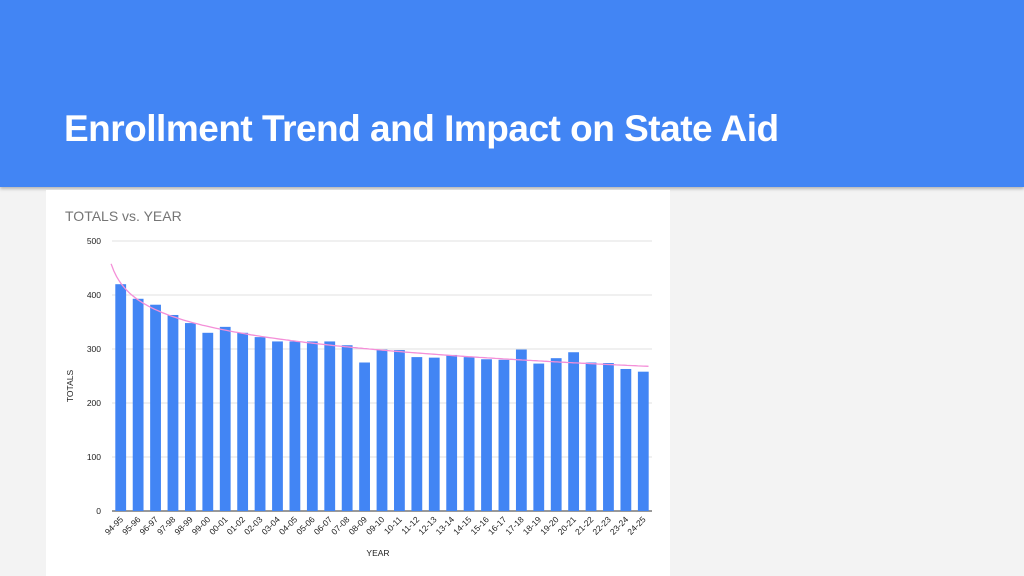 Image resolution: width=1024 pixels, height=576 pixels. I want to click on y-tick-label: 100, so click(94, 457).